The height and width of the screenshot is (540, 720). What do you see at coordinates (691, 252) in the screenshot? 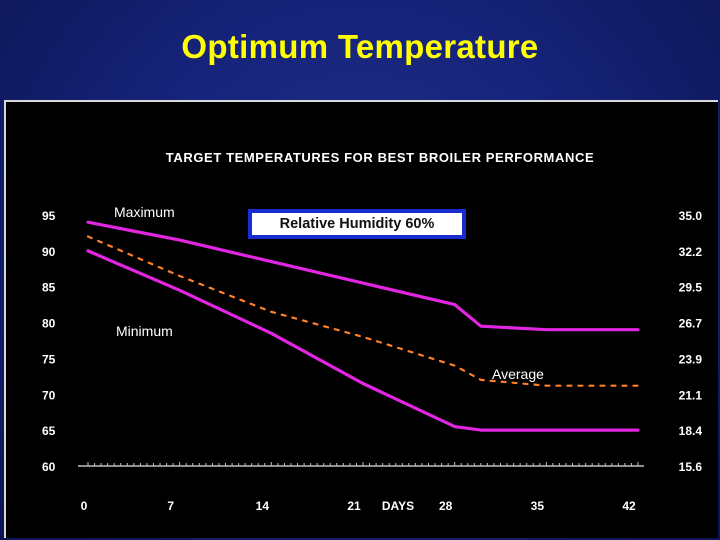
I see `y-right-tick-label: 32.2` at bounding box center [691, 252].